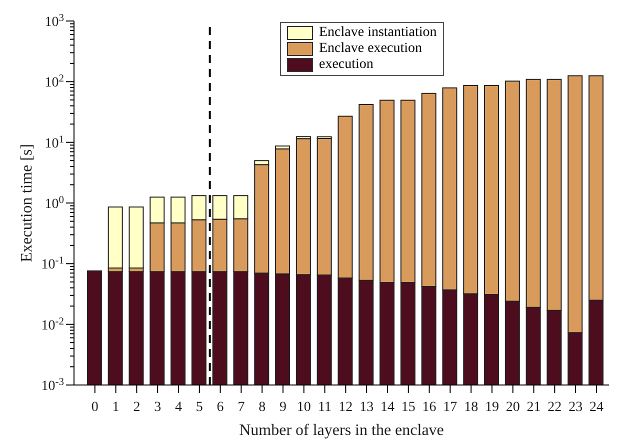  What do you see at coordinates (303, 407) in the screenshot?
I see `x-tick-label: 10` at bounding box center [303, 407].